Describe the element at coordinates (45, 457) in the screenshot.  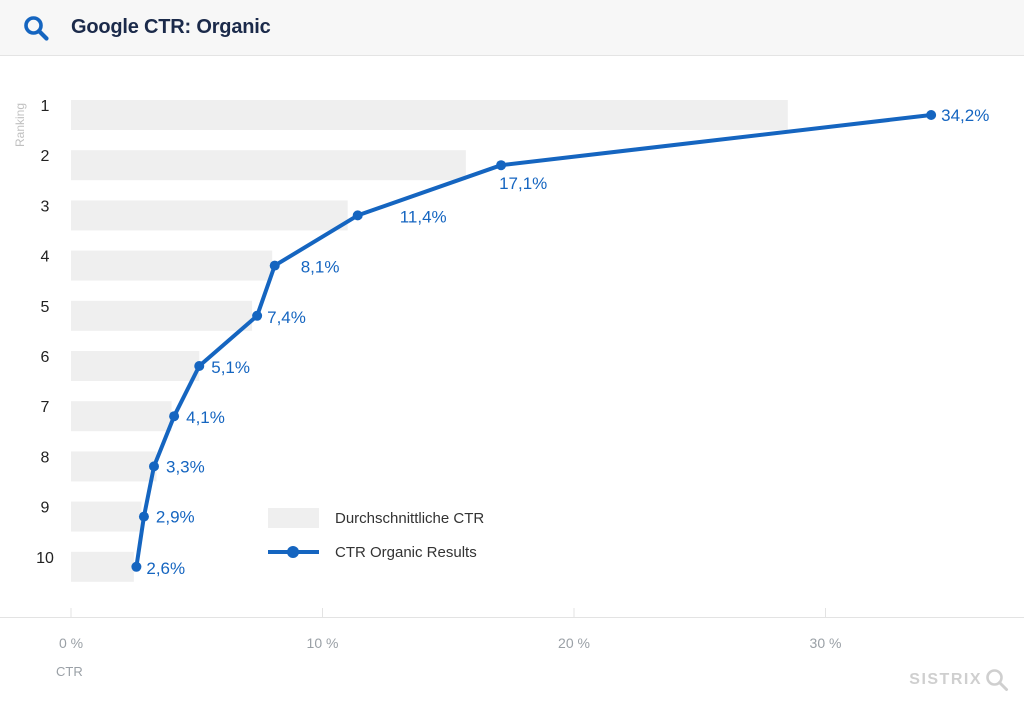
I see `y-tick-label: 8` at that location.